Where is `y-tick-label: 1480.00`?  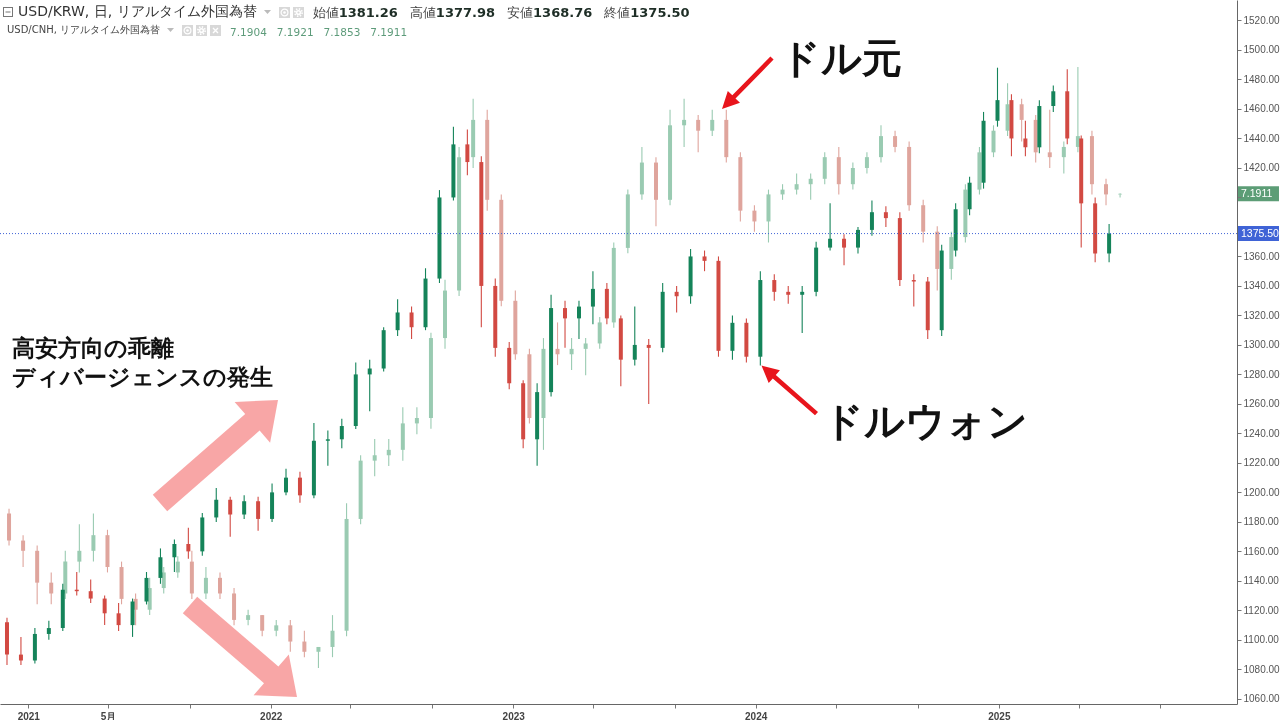 y-tick-label: 1480.00 is located at coordinates (1261, 79).